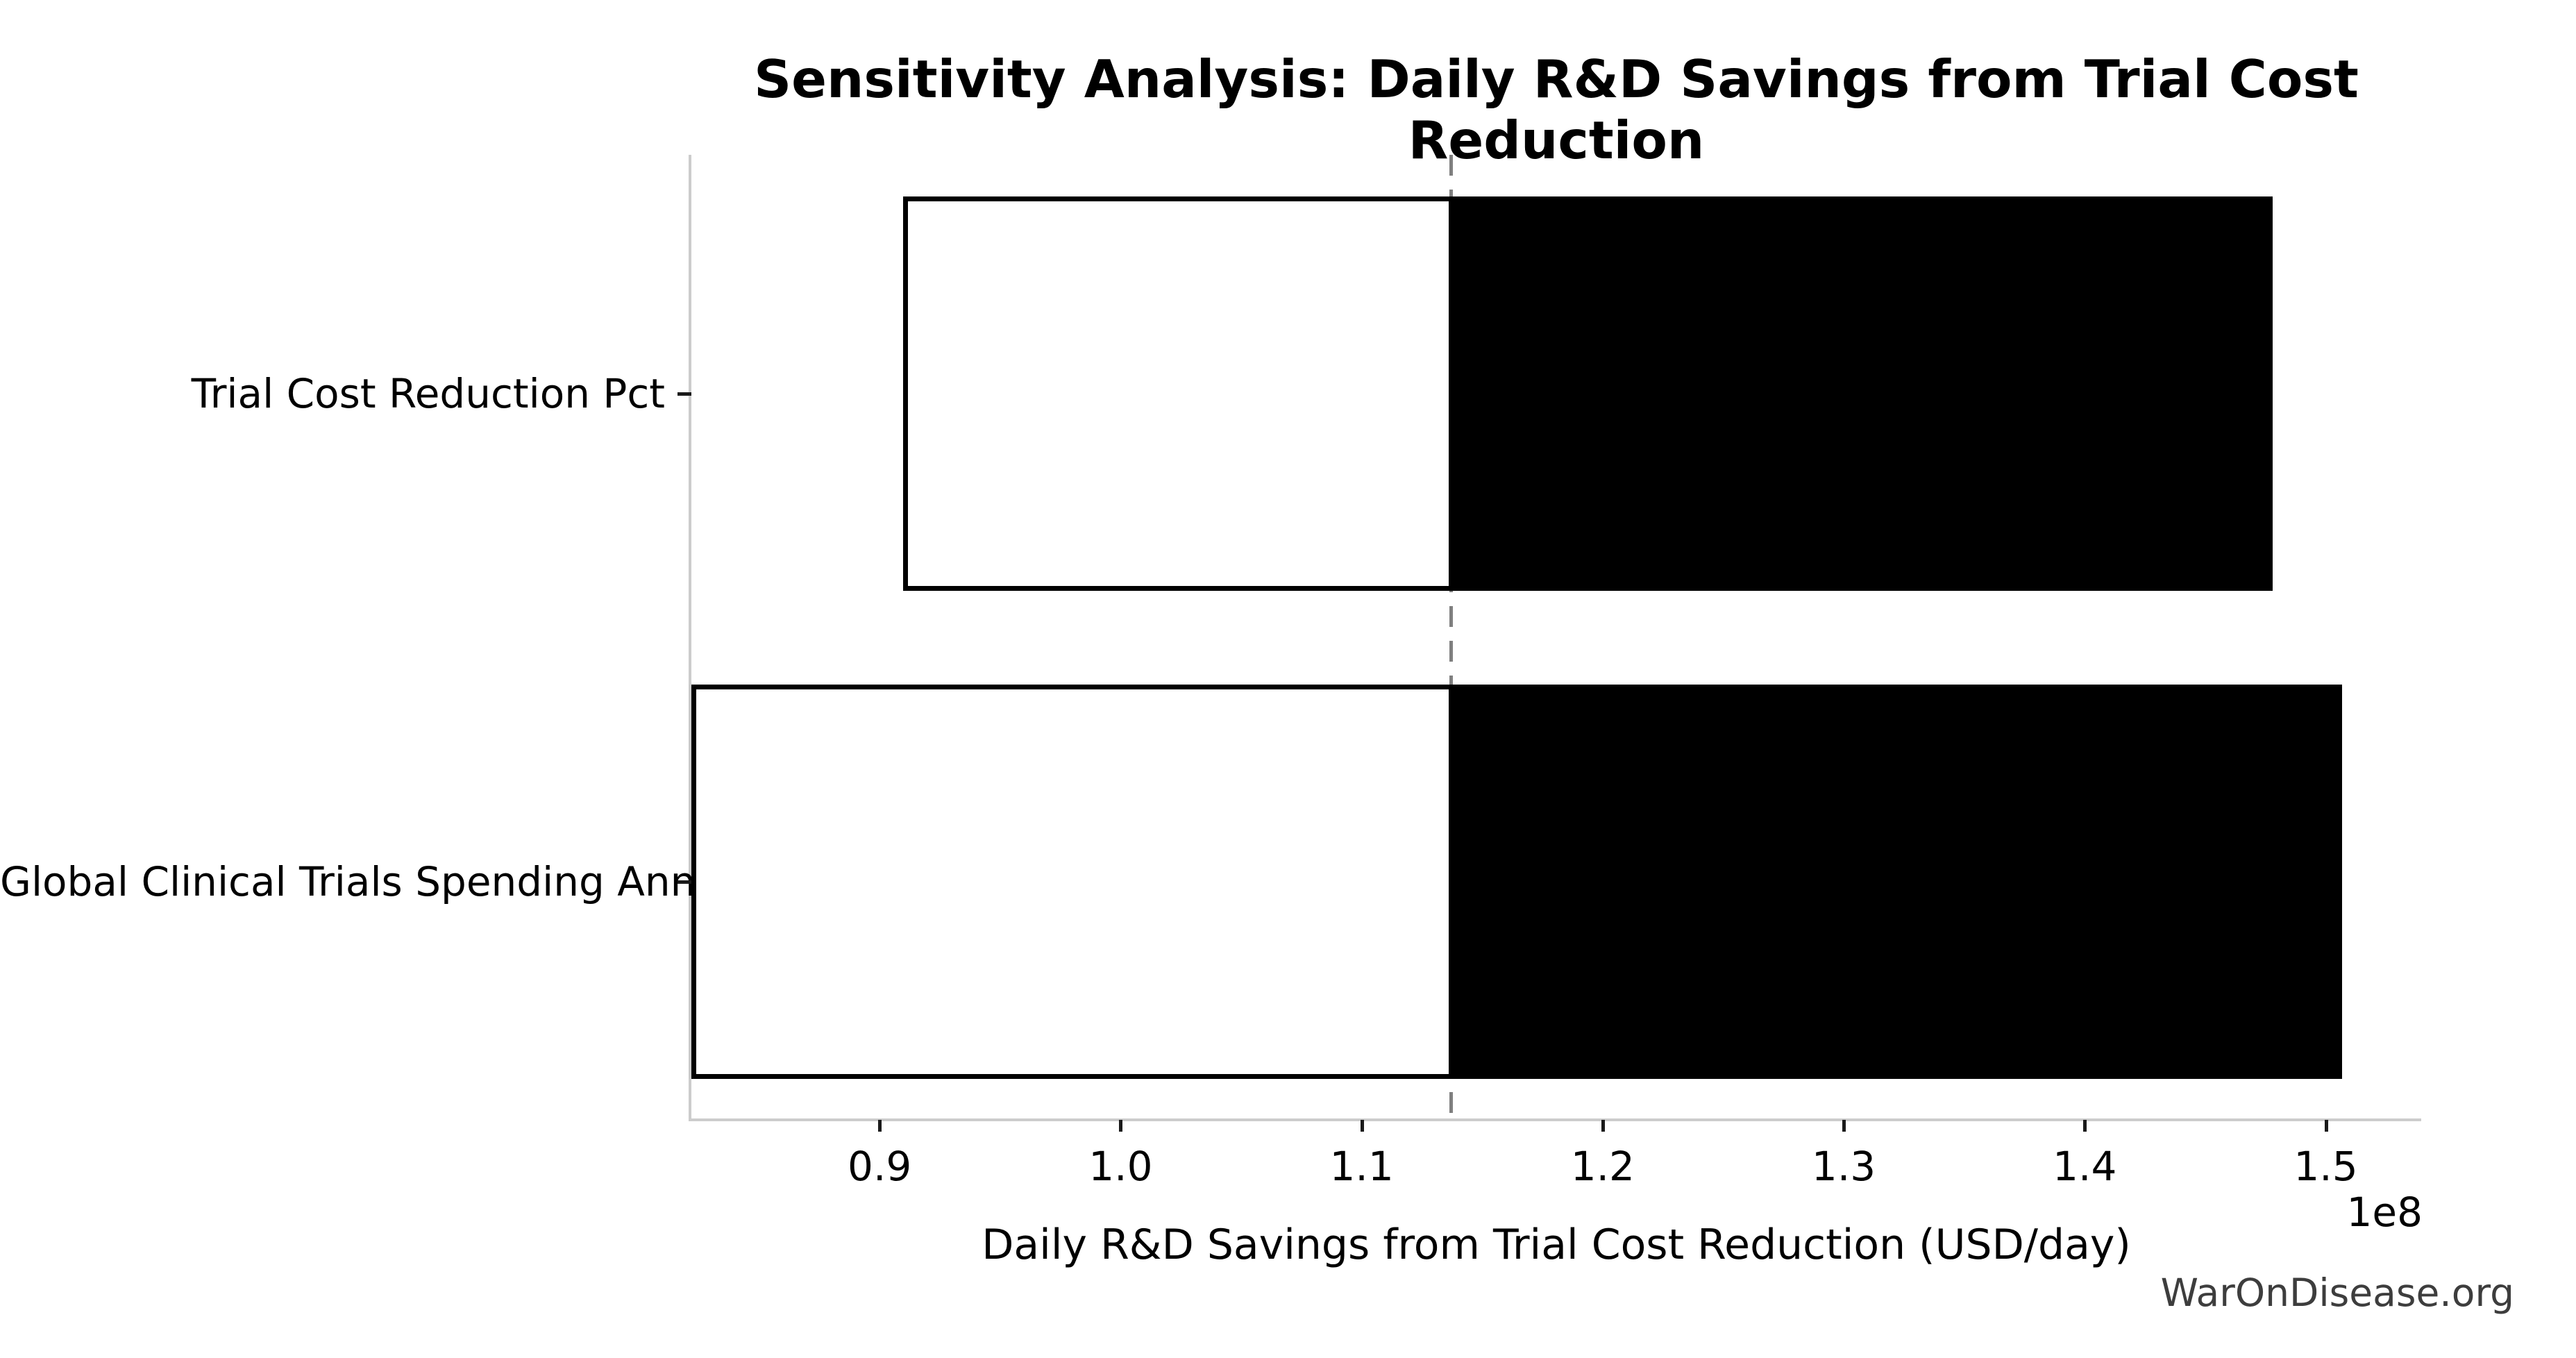  What do you see at coordinates (1843, 1166) in the screenshot?
I see `x-tick-label: 1.3` at bounding box center [1843, 1166].